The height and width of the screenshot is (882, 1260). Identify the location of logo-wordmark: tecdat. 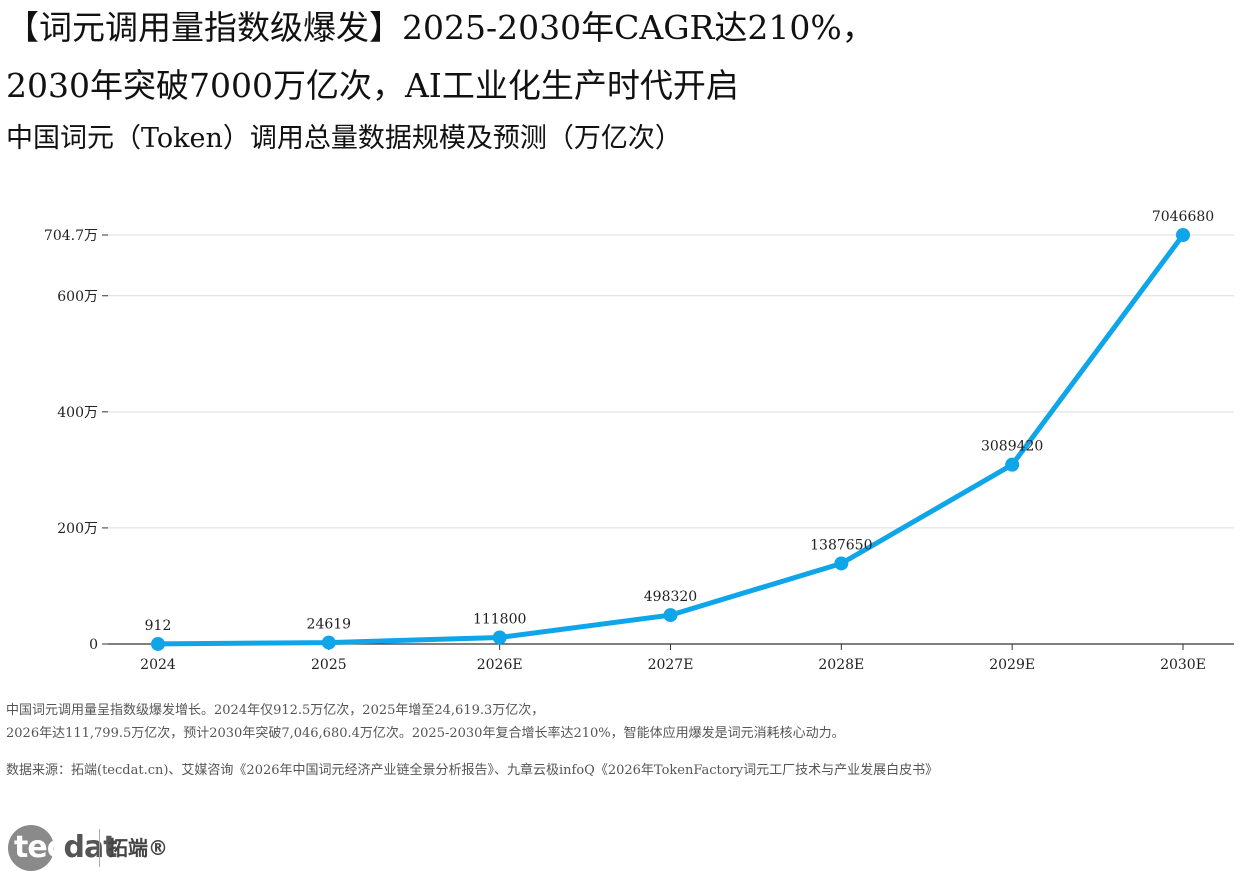
(66, 848).